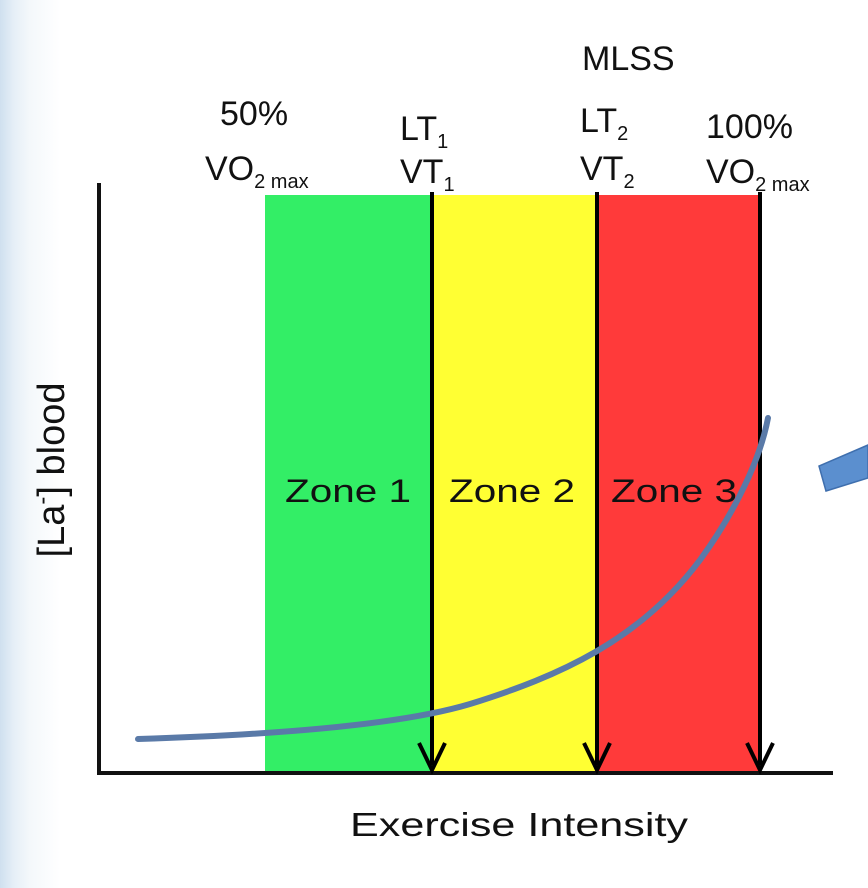 The image size is (868, 888). What do you see at coordinates (843, 468) in the screenshot?
I see `pointer-arrow-shape` at bounding box center [843, 468].